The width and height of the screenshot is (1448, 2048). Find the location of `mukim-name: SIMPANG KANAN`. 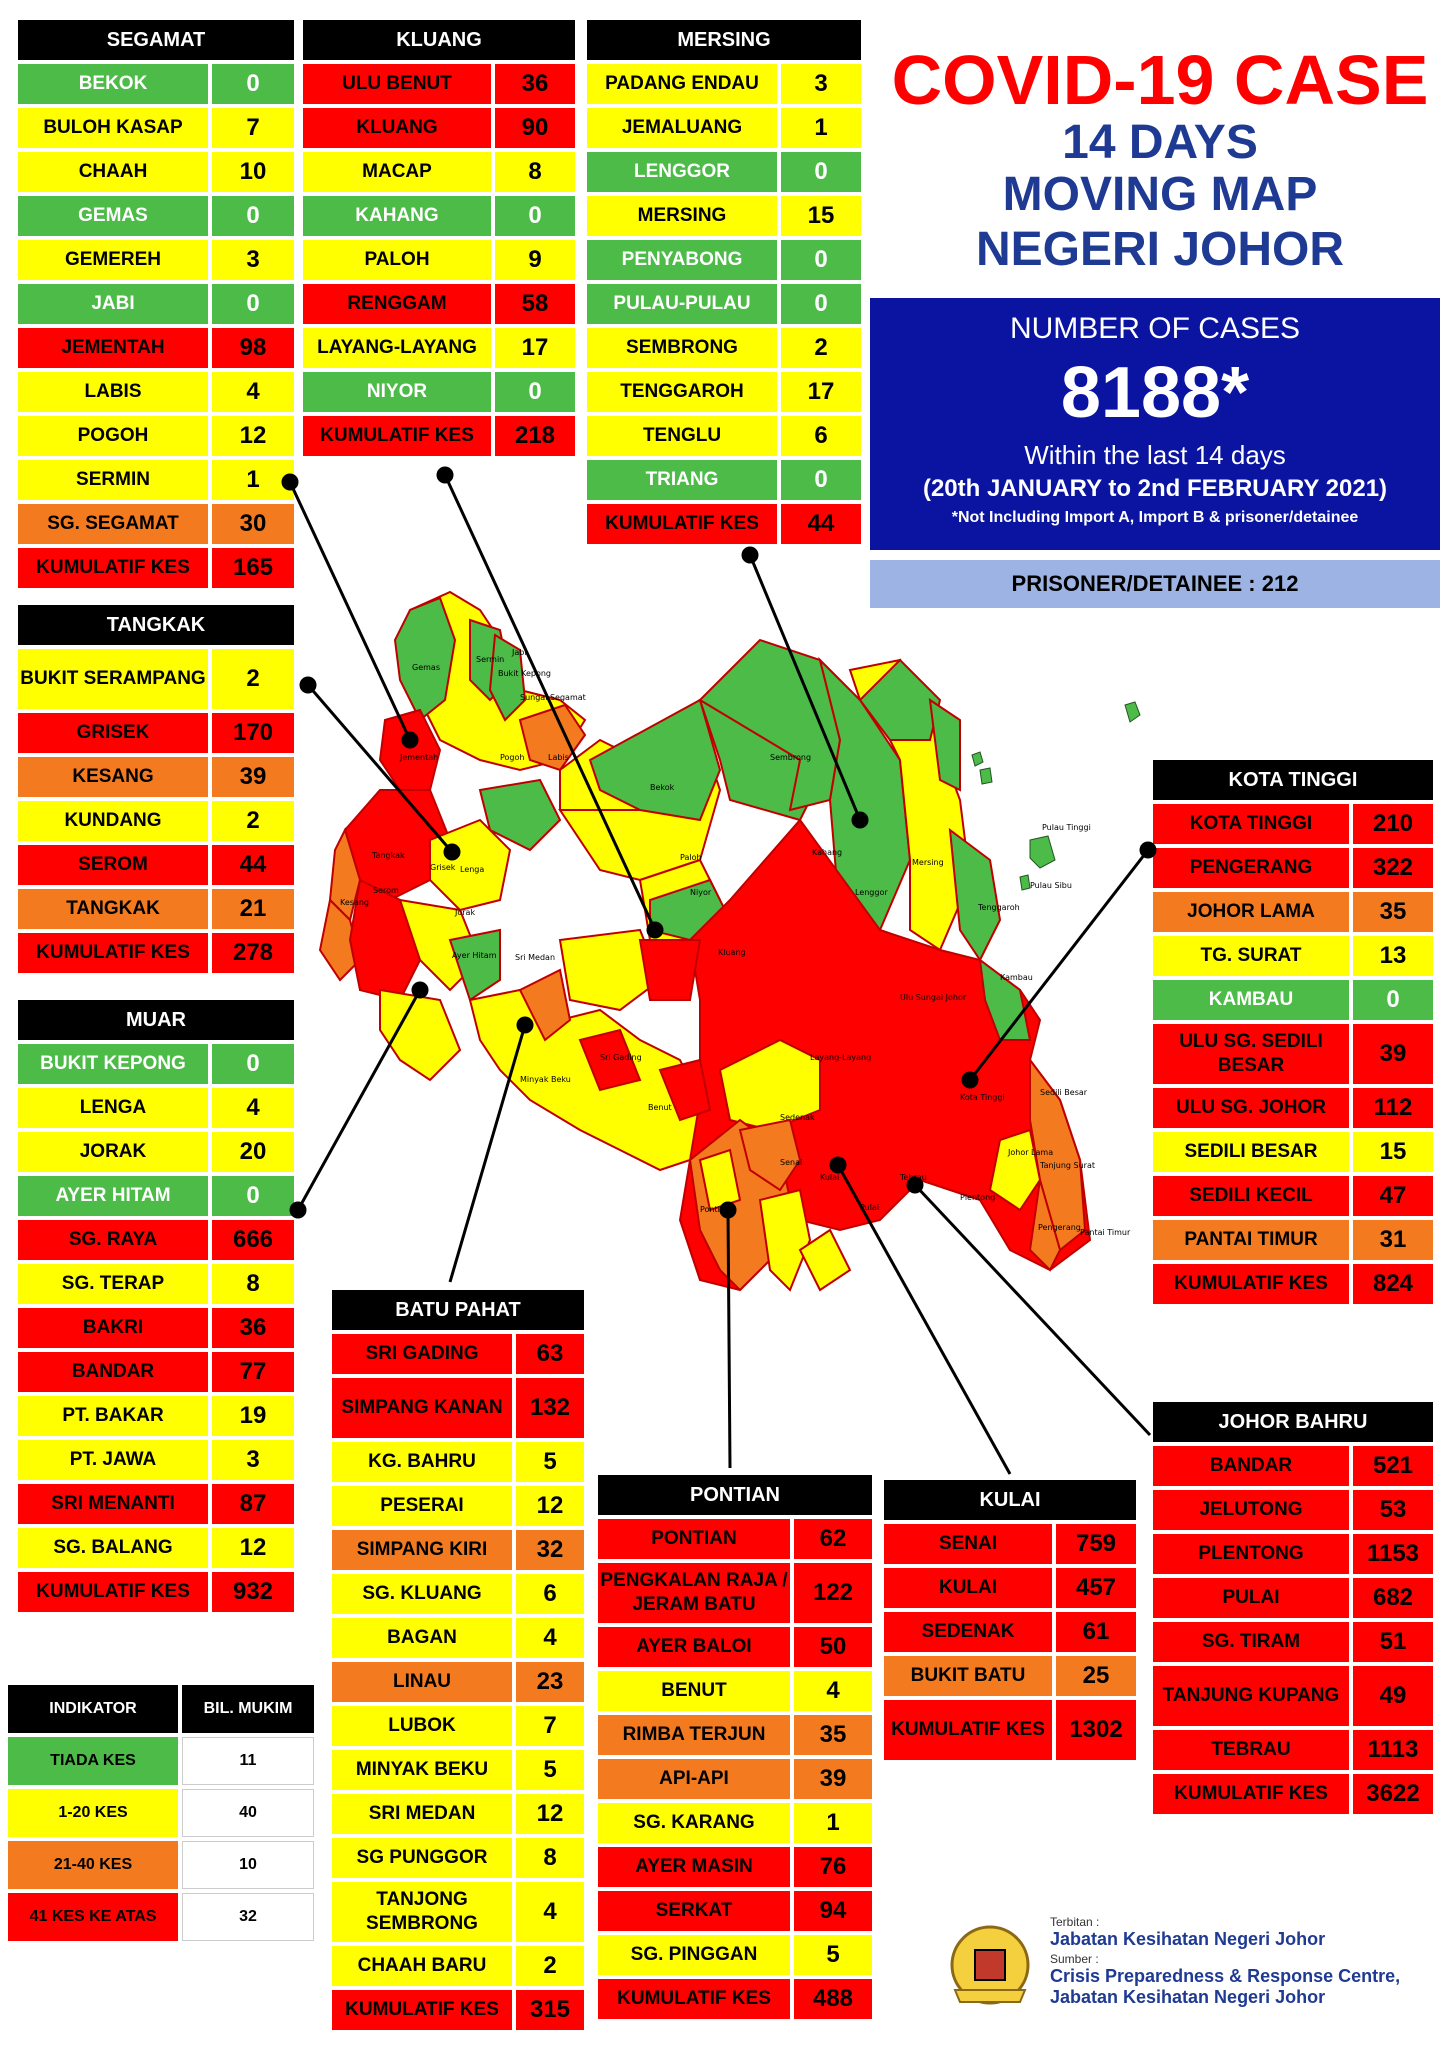

mukim-name: SIMPANG KANAN is located at coordinates (422, 1408).